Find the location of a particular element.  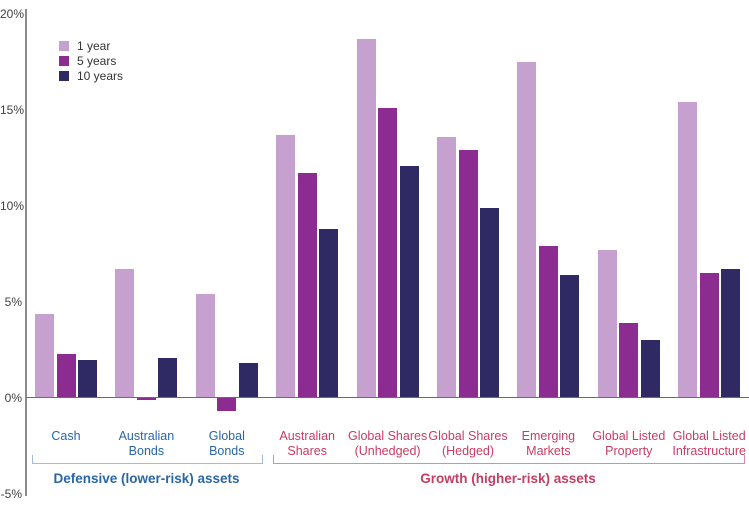

legend-item: 1 year is located at coordinates (91, 45).